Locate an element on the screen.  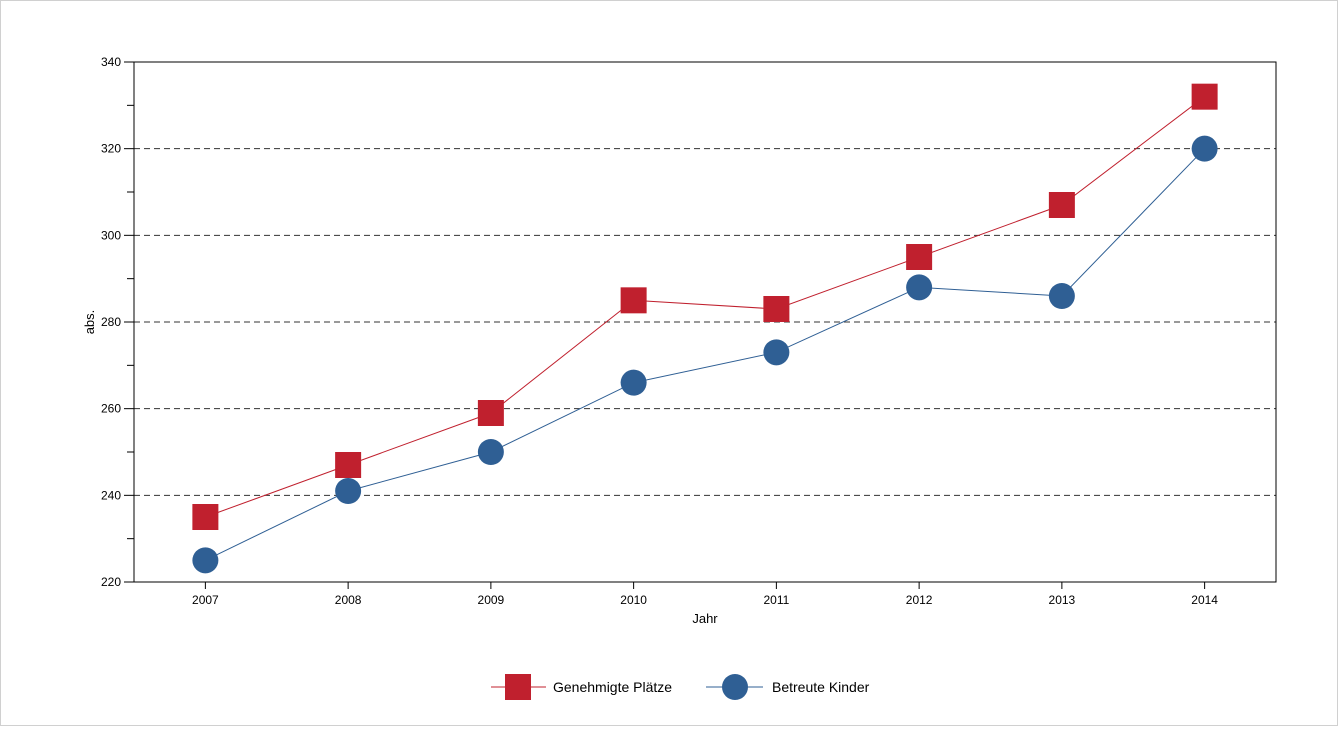
x-tick-label: 2012 is located at coordinates (919, 600).